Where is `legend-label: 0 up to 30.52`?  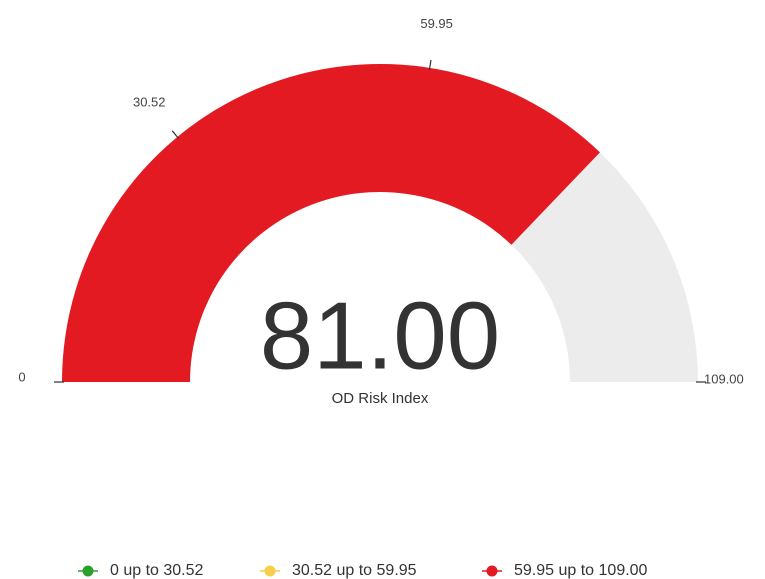
legend-label: 0 up to 30.52 is located at coordinates (157, 570).